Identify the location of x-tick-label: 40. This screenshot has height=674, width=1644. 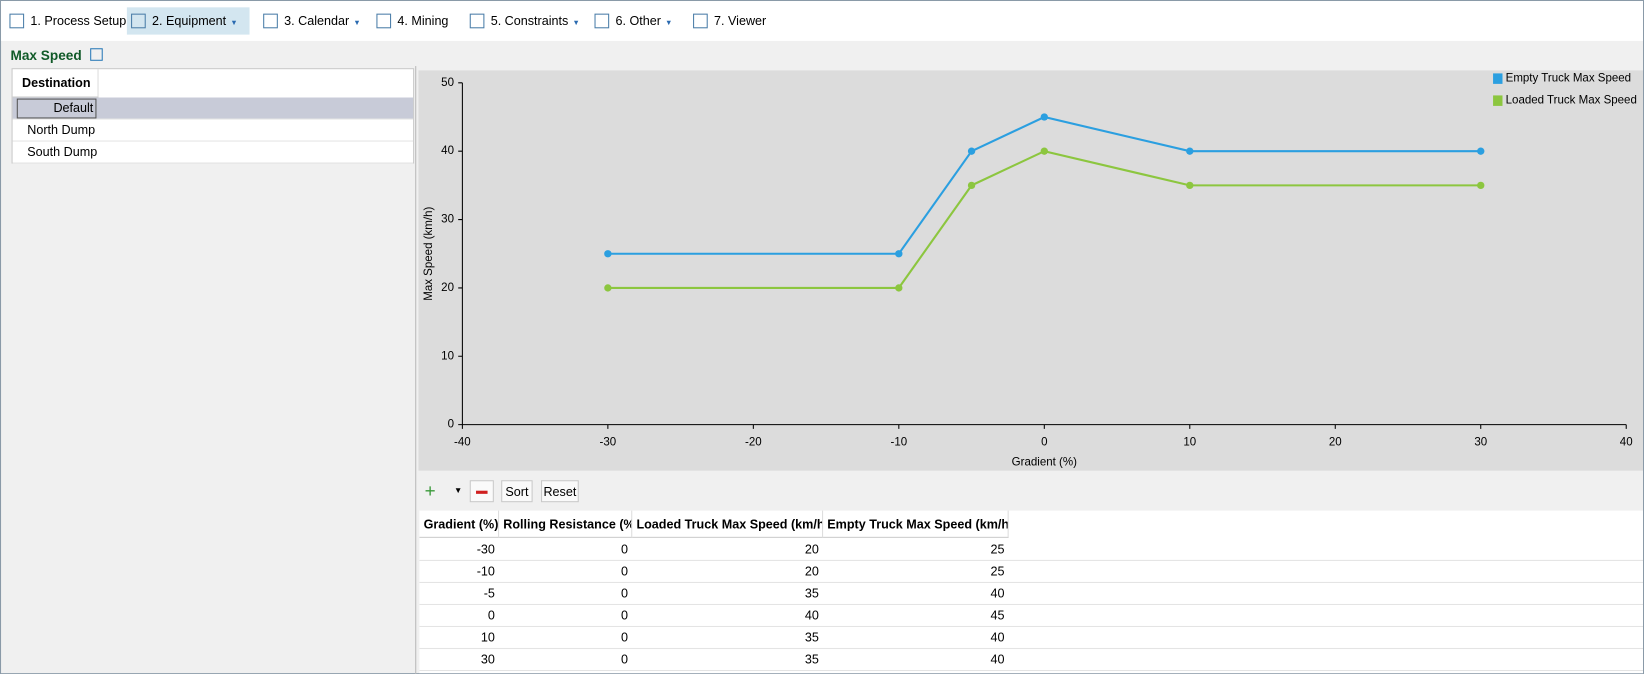
(1626, 443).